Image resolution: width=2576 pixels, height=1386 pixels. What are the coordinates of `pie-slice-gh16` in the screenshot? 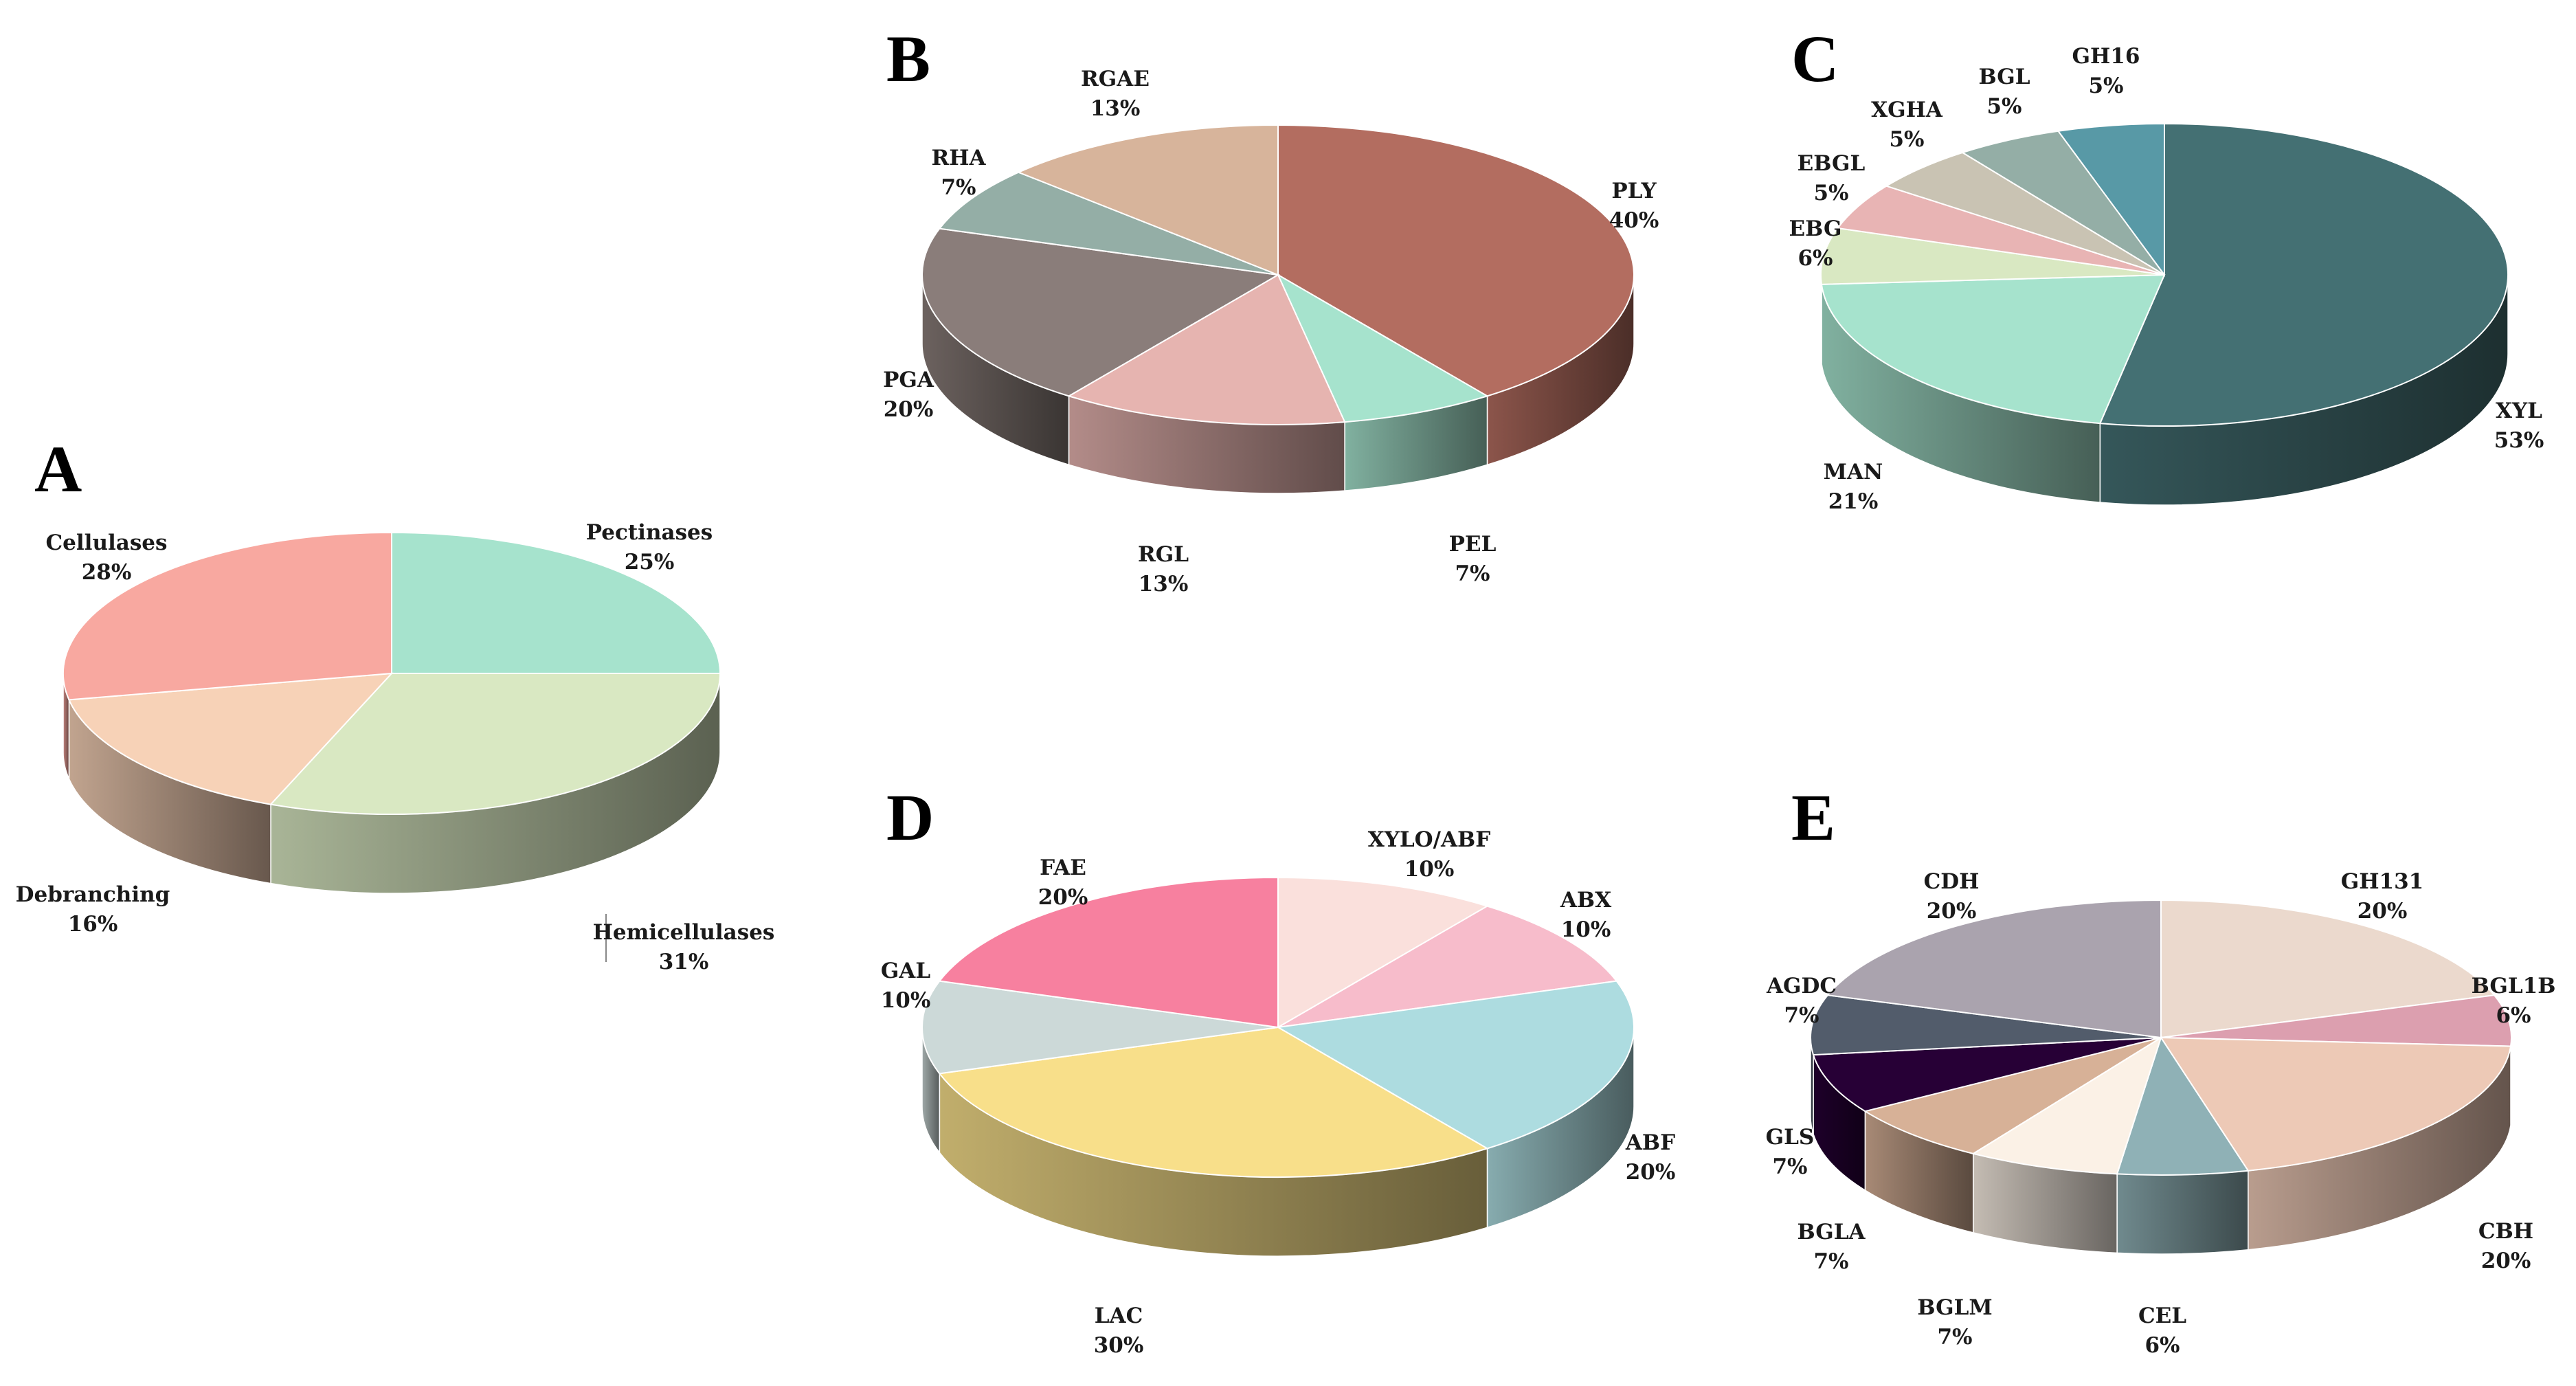 It's located at (2111, 200).